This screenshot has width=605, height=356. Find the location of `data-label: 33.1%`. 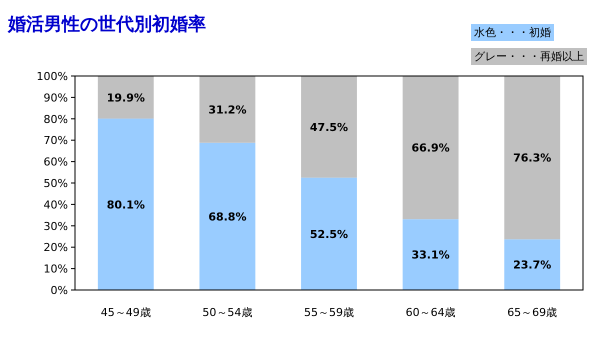

data-label: 33.1% is located at coordinates (431, 255).